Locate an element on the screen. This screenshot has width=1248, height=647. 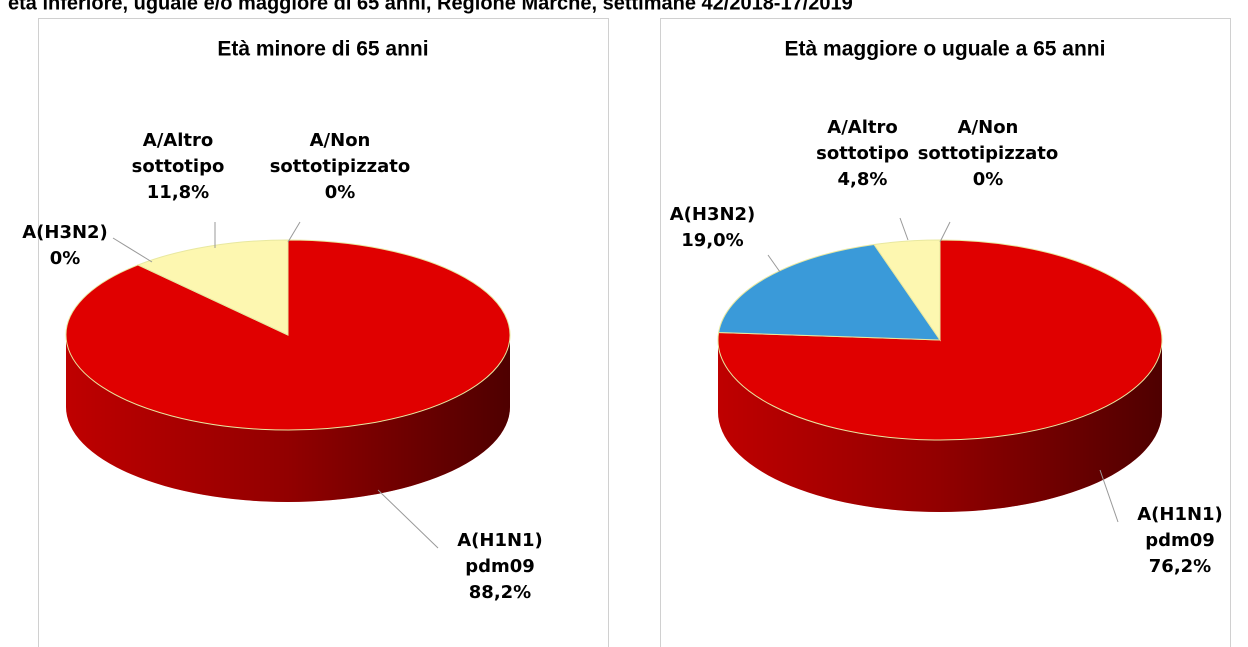
data-label: A(H1N1) pdm09 76,2% is located at coordinates (1180, 541).